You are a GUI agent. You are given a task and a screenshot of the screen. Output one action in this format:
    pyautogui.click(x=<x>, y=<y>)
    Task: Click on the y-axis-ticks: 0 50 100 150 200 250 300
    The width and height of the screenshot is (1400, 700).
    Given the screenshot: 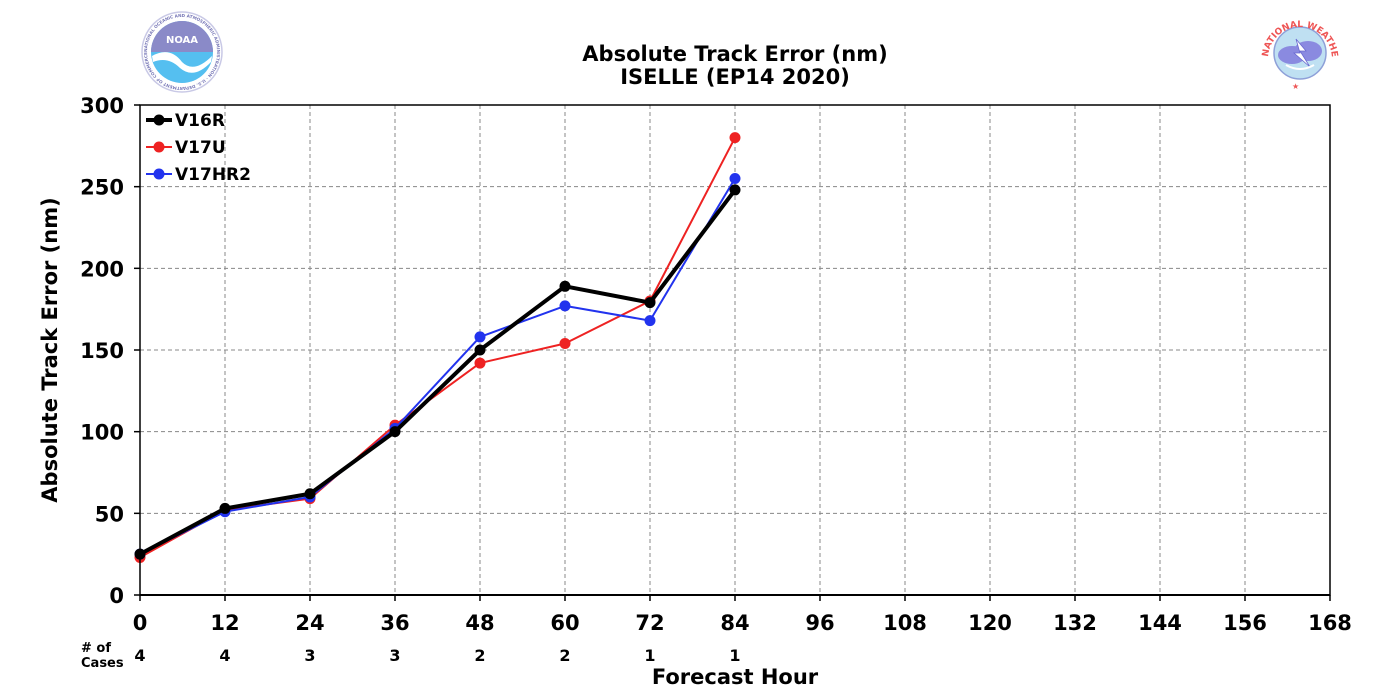 What is the action you would take?
    pyautogui.click(x=110, y=351)
    